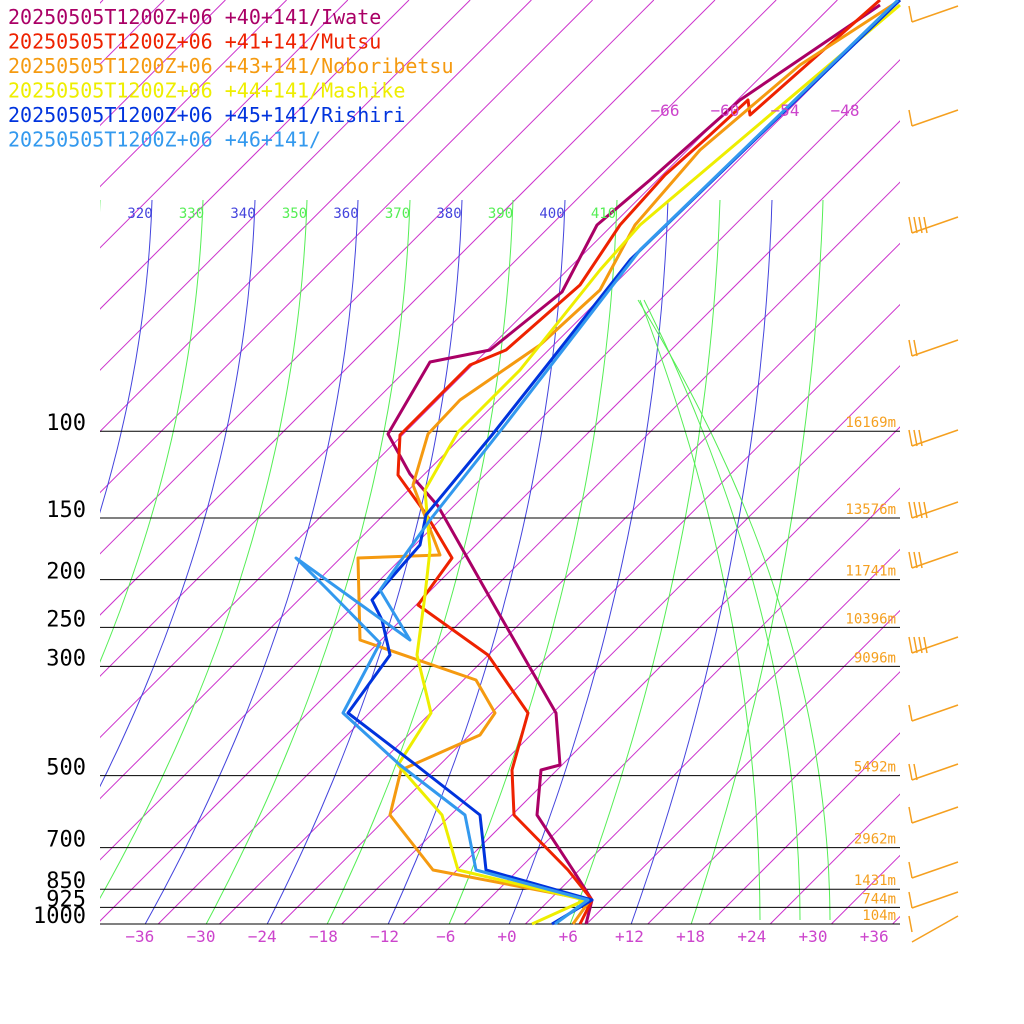 This screenshot has width=1024, height=1024. Describe the element at coordinates (665, 110) in the screenshot. I see `upper-temp-label: −66` at that location.